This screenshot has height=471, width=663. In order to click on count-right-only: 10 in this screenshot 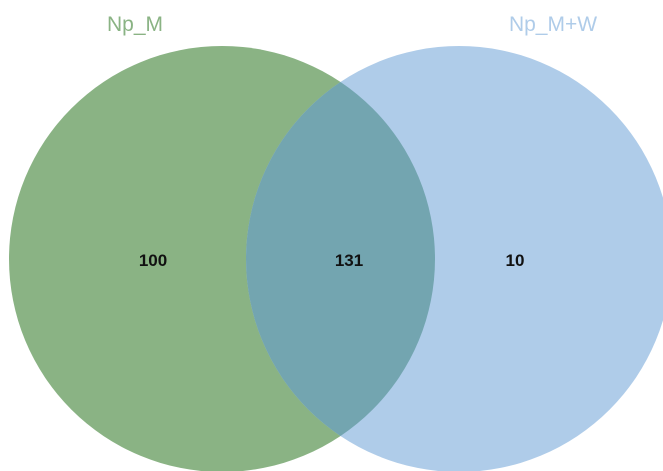, I will do `click(515, 260)`.